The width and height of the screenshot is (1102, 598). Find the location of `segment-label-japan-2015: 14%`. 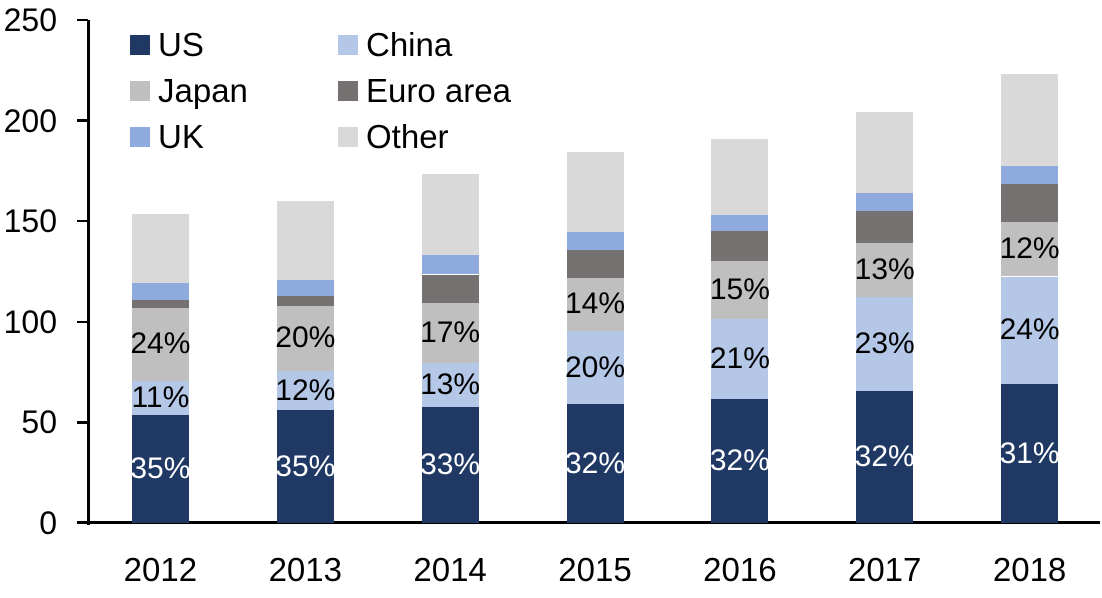

segment-label-japan-2015: 14% is located at coordinates (595, 304).